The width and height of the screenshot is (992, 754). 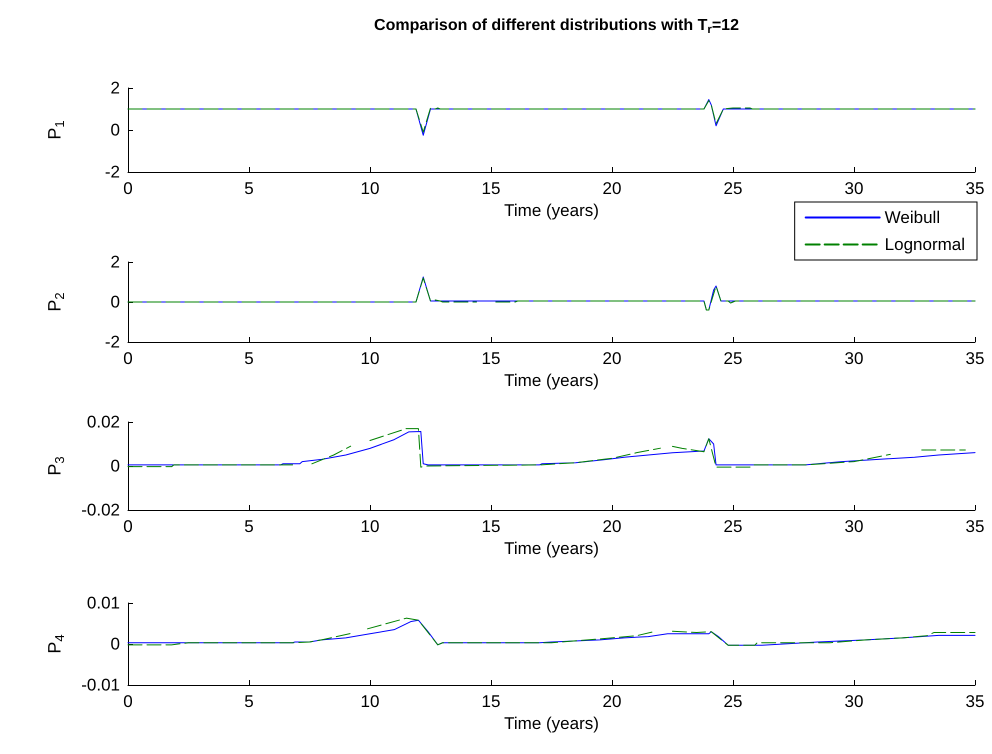 What do you see at coordinates (103, 422) in the screenshot?
I see `y-tick-label: 0.02` at bounding box center [103, 422].